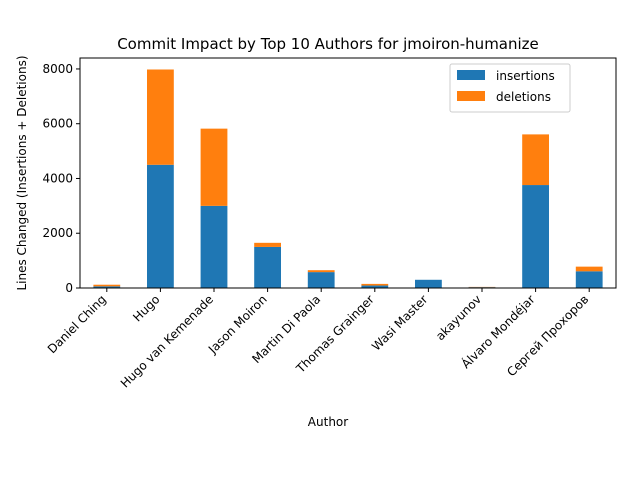 The width and height of the screenshot is (640, 480). Describe the element at coordinates (57, 178) in the screenshot. I see `y-tick-label-2: 4000` at that location.